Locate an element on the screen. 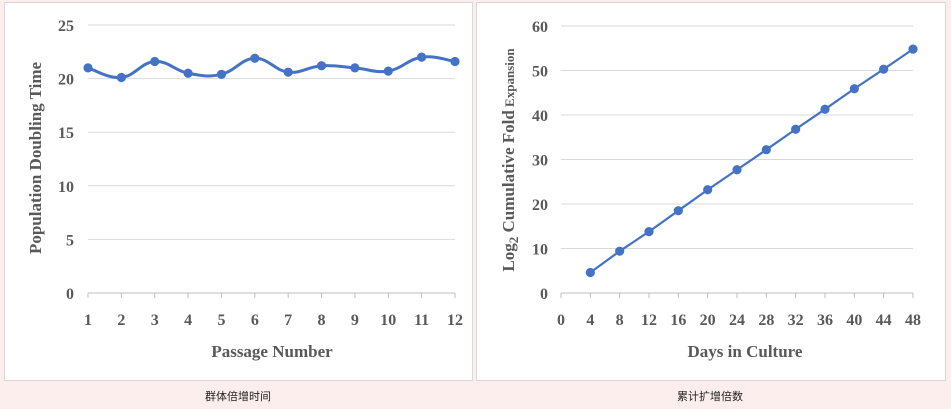  right-x-tick-label: 44 is located at coordinates (884, 320).